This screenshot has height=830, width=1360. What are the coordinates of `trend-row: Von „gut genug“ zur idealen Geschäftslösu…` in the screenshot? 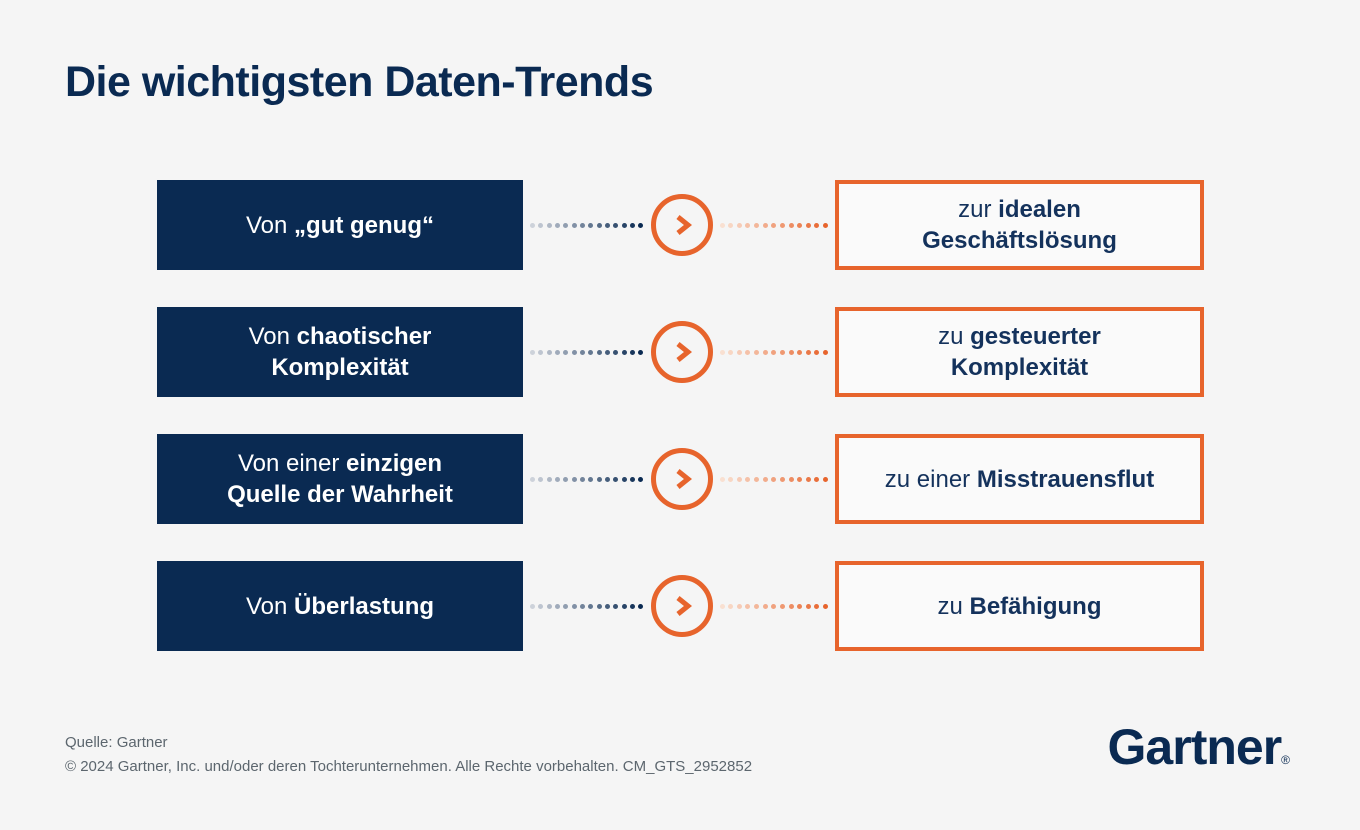 It's located at (680, 225).